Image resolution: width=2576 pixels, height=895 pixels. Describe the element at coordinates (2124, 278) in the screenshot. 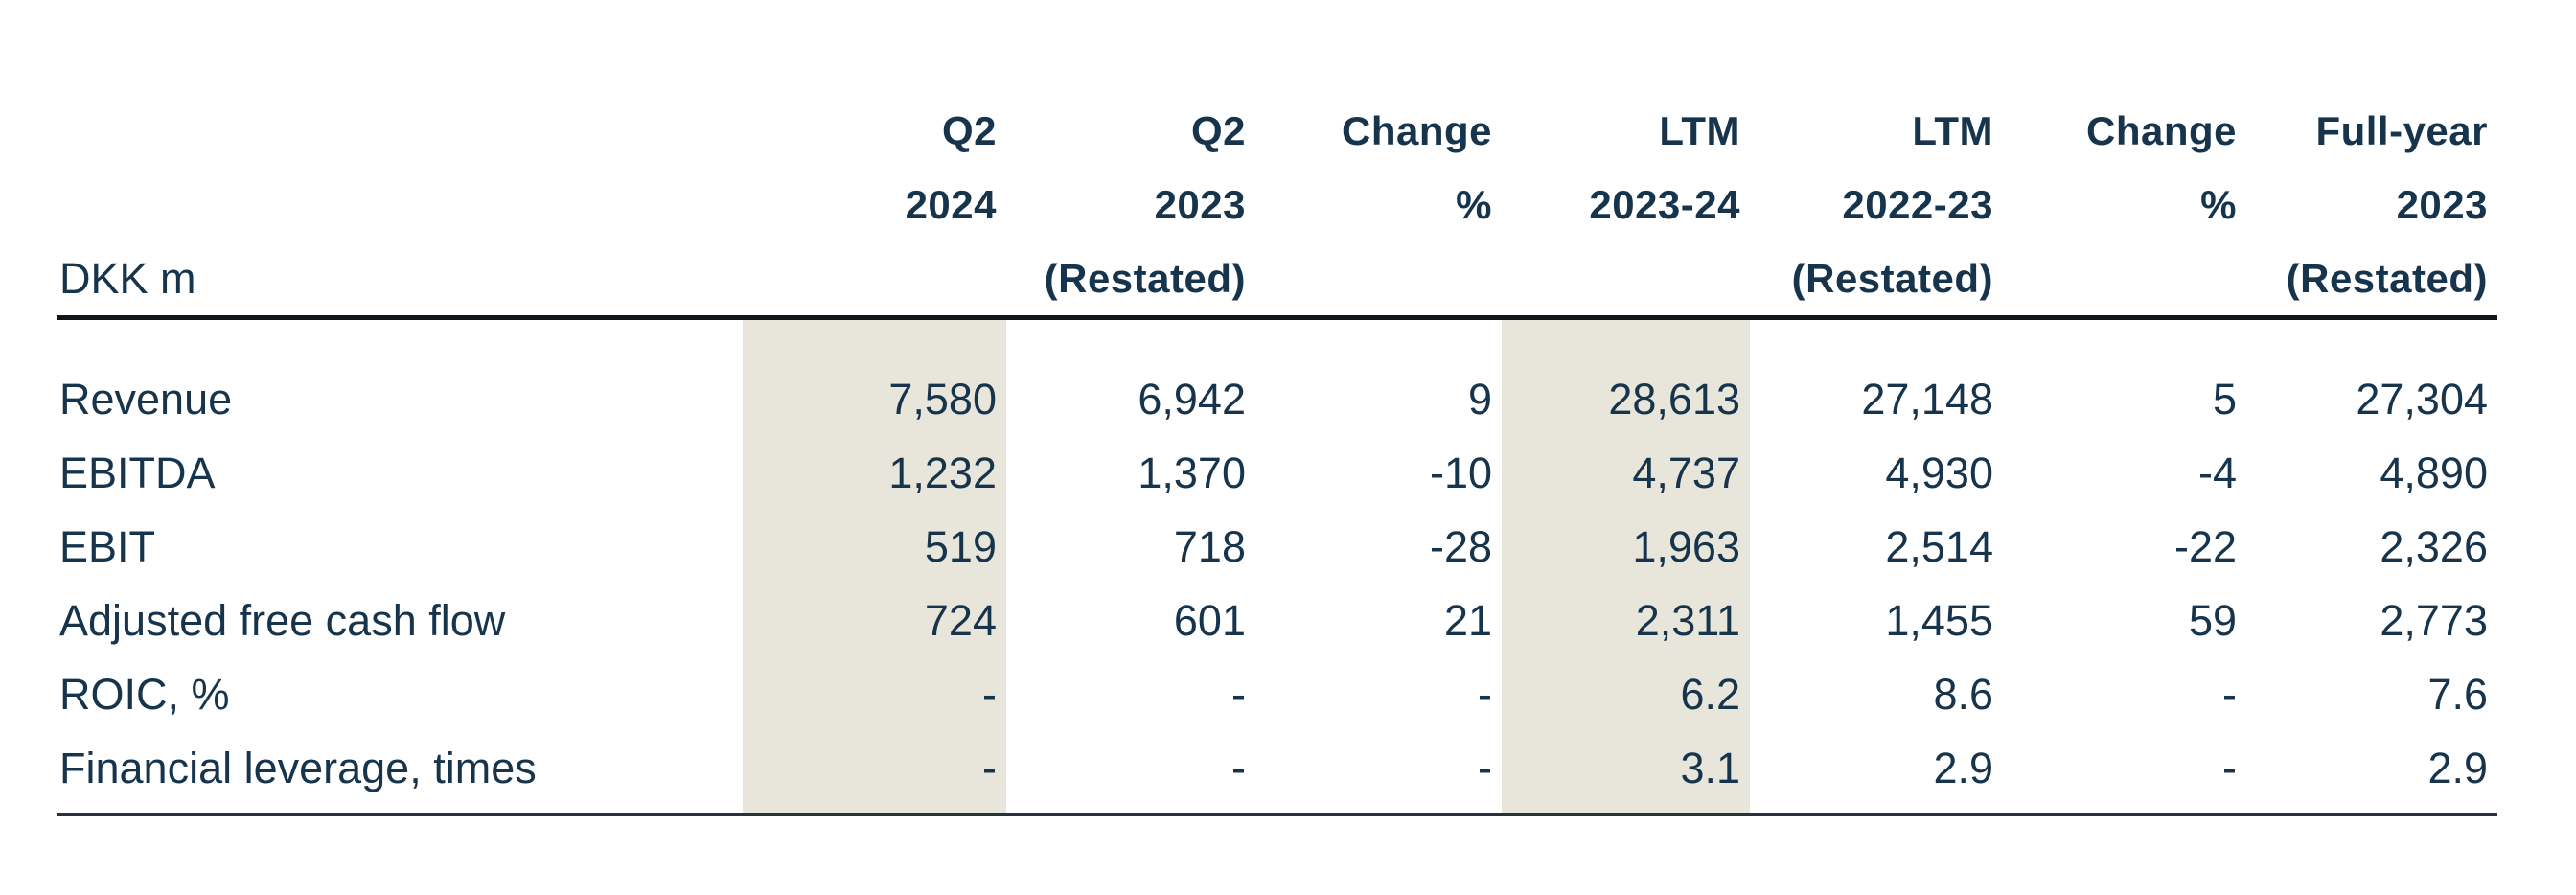

I see `header-change-ltm-line3` at that location.